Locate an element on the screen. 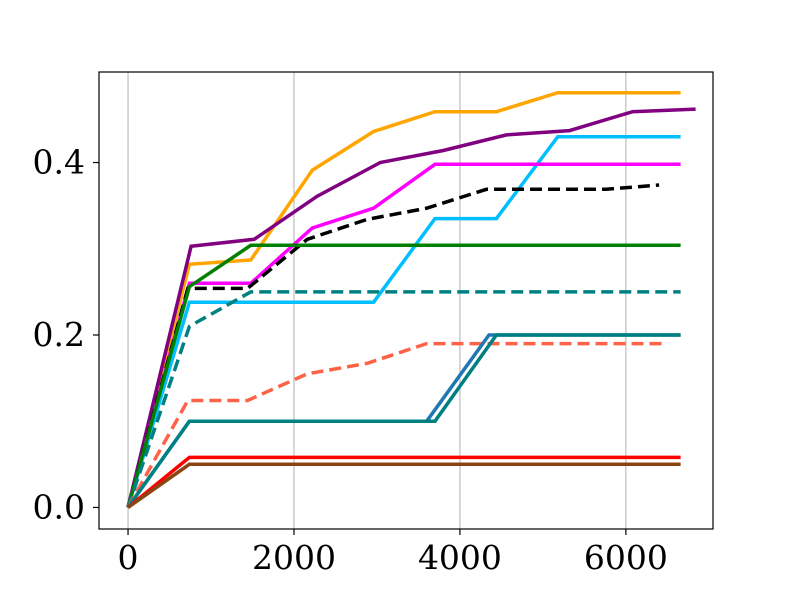 The width and height of the screenshot is (793, 595). y-tick-label: 0.4 is located at coordinates (59, 162).